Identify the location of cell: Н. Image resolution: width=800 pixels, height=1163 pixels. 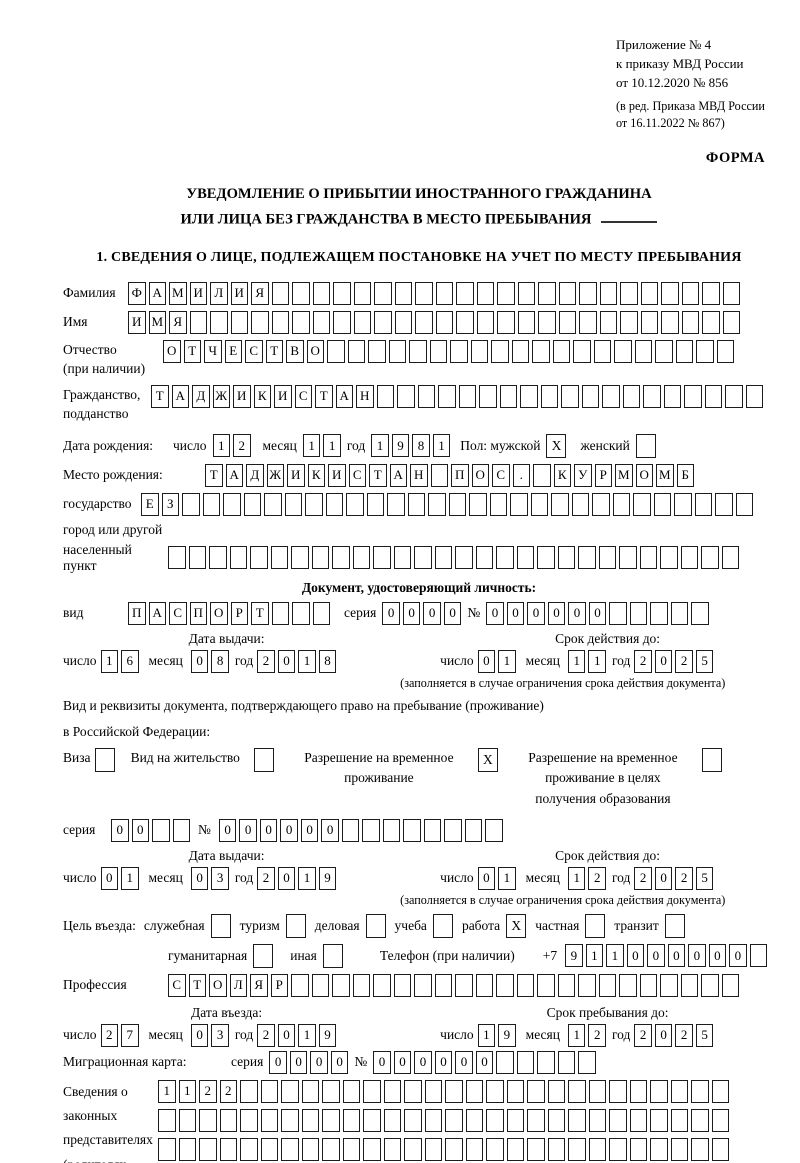
(419, 475).